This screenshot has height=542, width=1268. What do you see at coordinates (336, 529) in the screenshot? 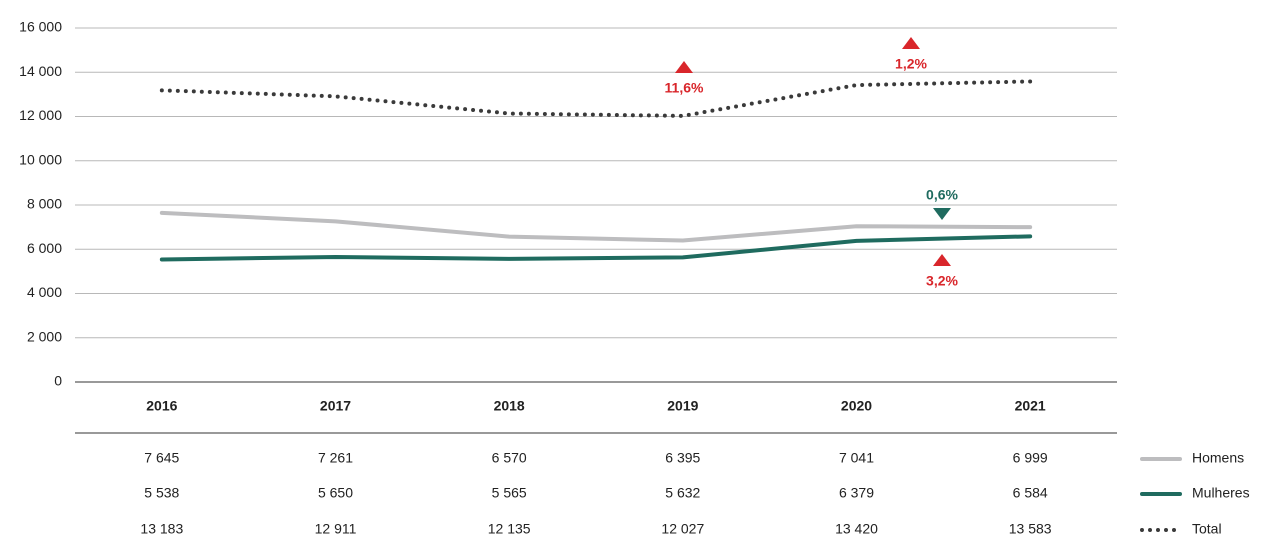
I see `table-value: 12 911` at bounding box center [336, 529].